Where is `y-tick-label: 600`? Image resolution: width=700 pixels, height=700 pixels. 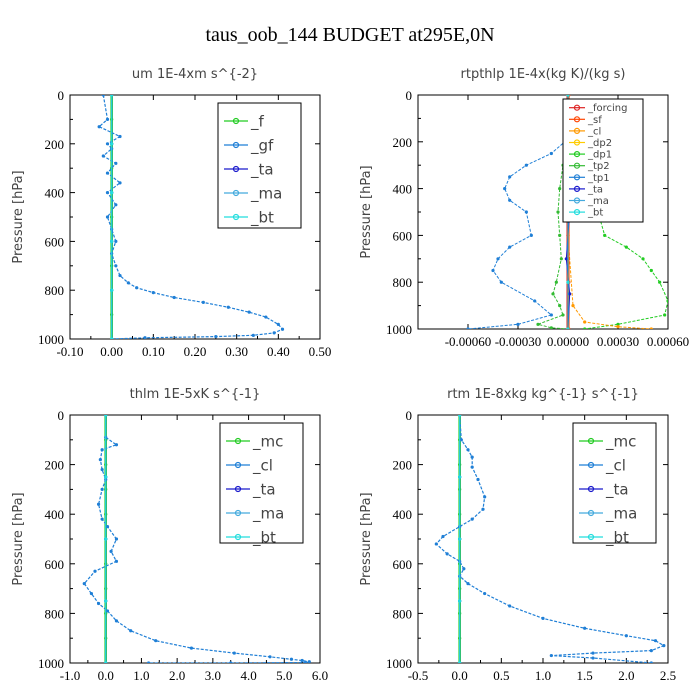
y-tick-label: 600 is located at coordinates (55, 241).